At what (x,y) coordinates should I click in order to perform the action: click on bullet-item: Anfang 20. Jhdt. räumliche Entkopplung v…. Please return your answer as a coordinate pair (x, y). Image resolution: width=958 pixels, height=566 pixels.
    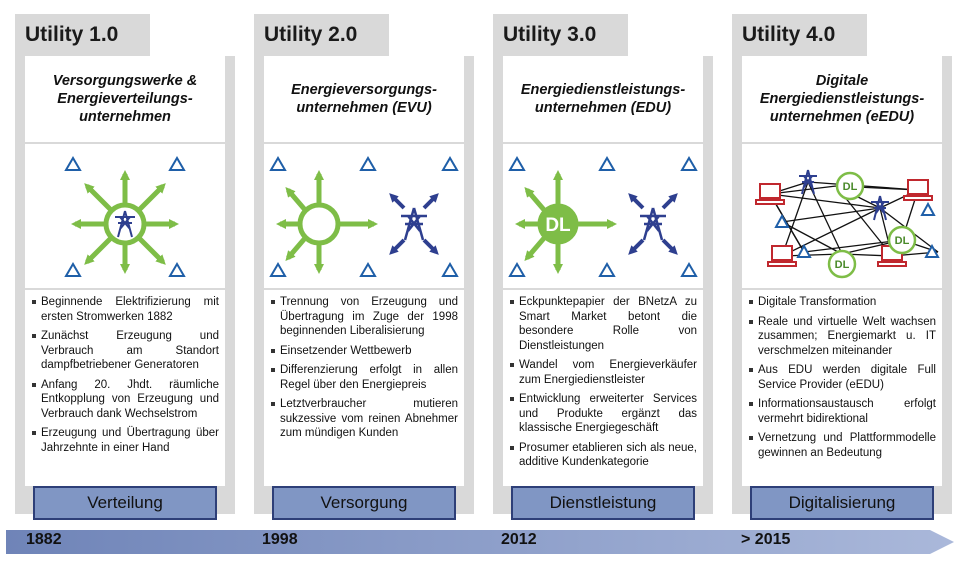
    Looking at the image, I should click on (125, 400).